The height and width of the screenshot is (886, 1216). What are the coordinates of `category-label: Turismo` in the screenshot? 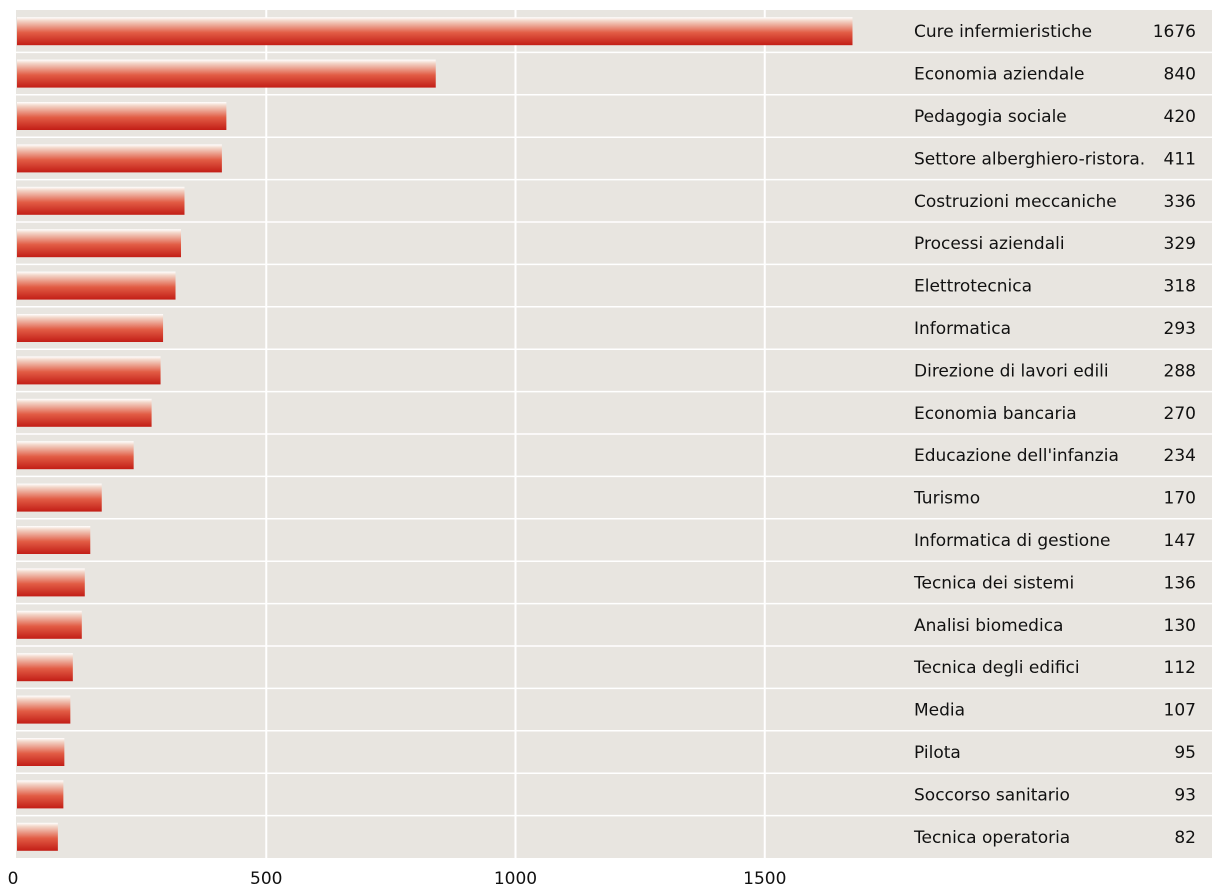 It's located at (946, 499).